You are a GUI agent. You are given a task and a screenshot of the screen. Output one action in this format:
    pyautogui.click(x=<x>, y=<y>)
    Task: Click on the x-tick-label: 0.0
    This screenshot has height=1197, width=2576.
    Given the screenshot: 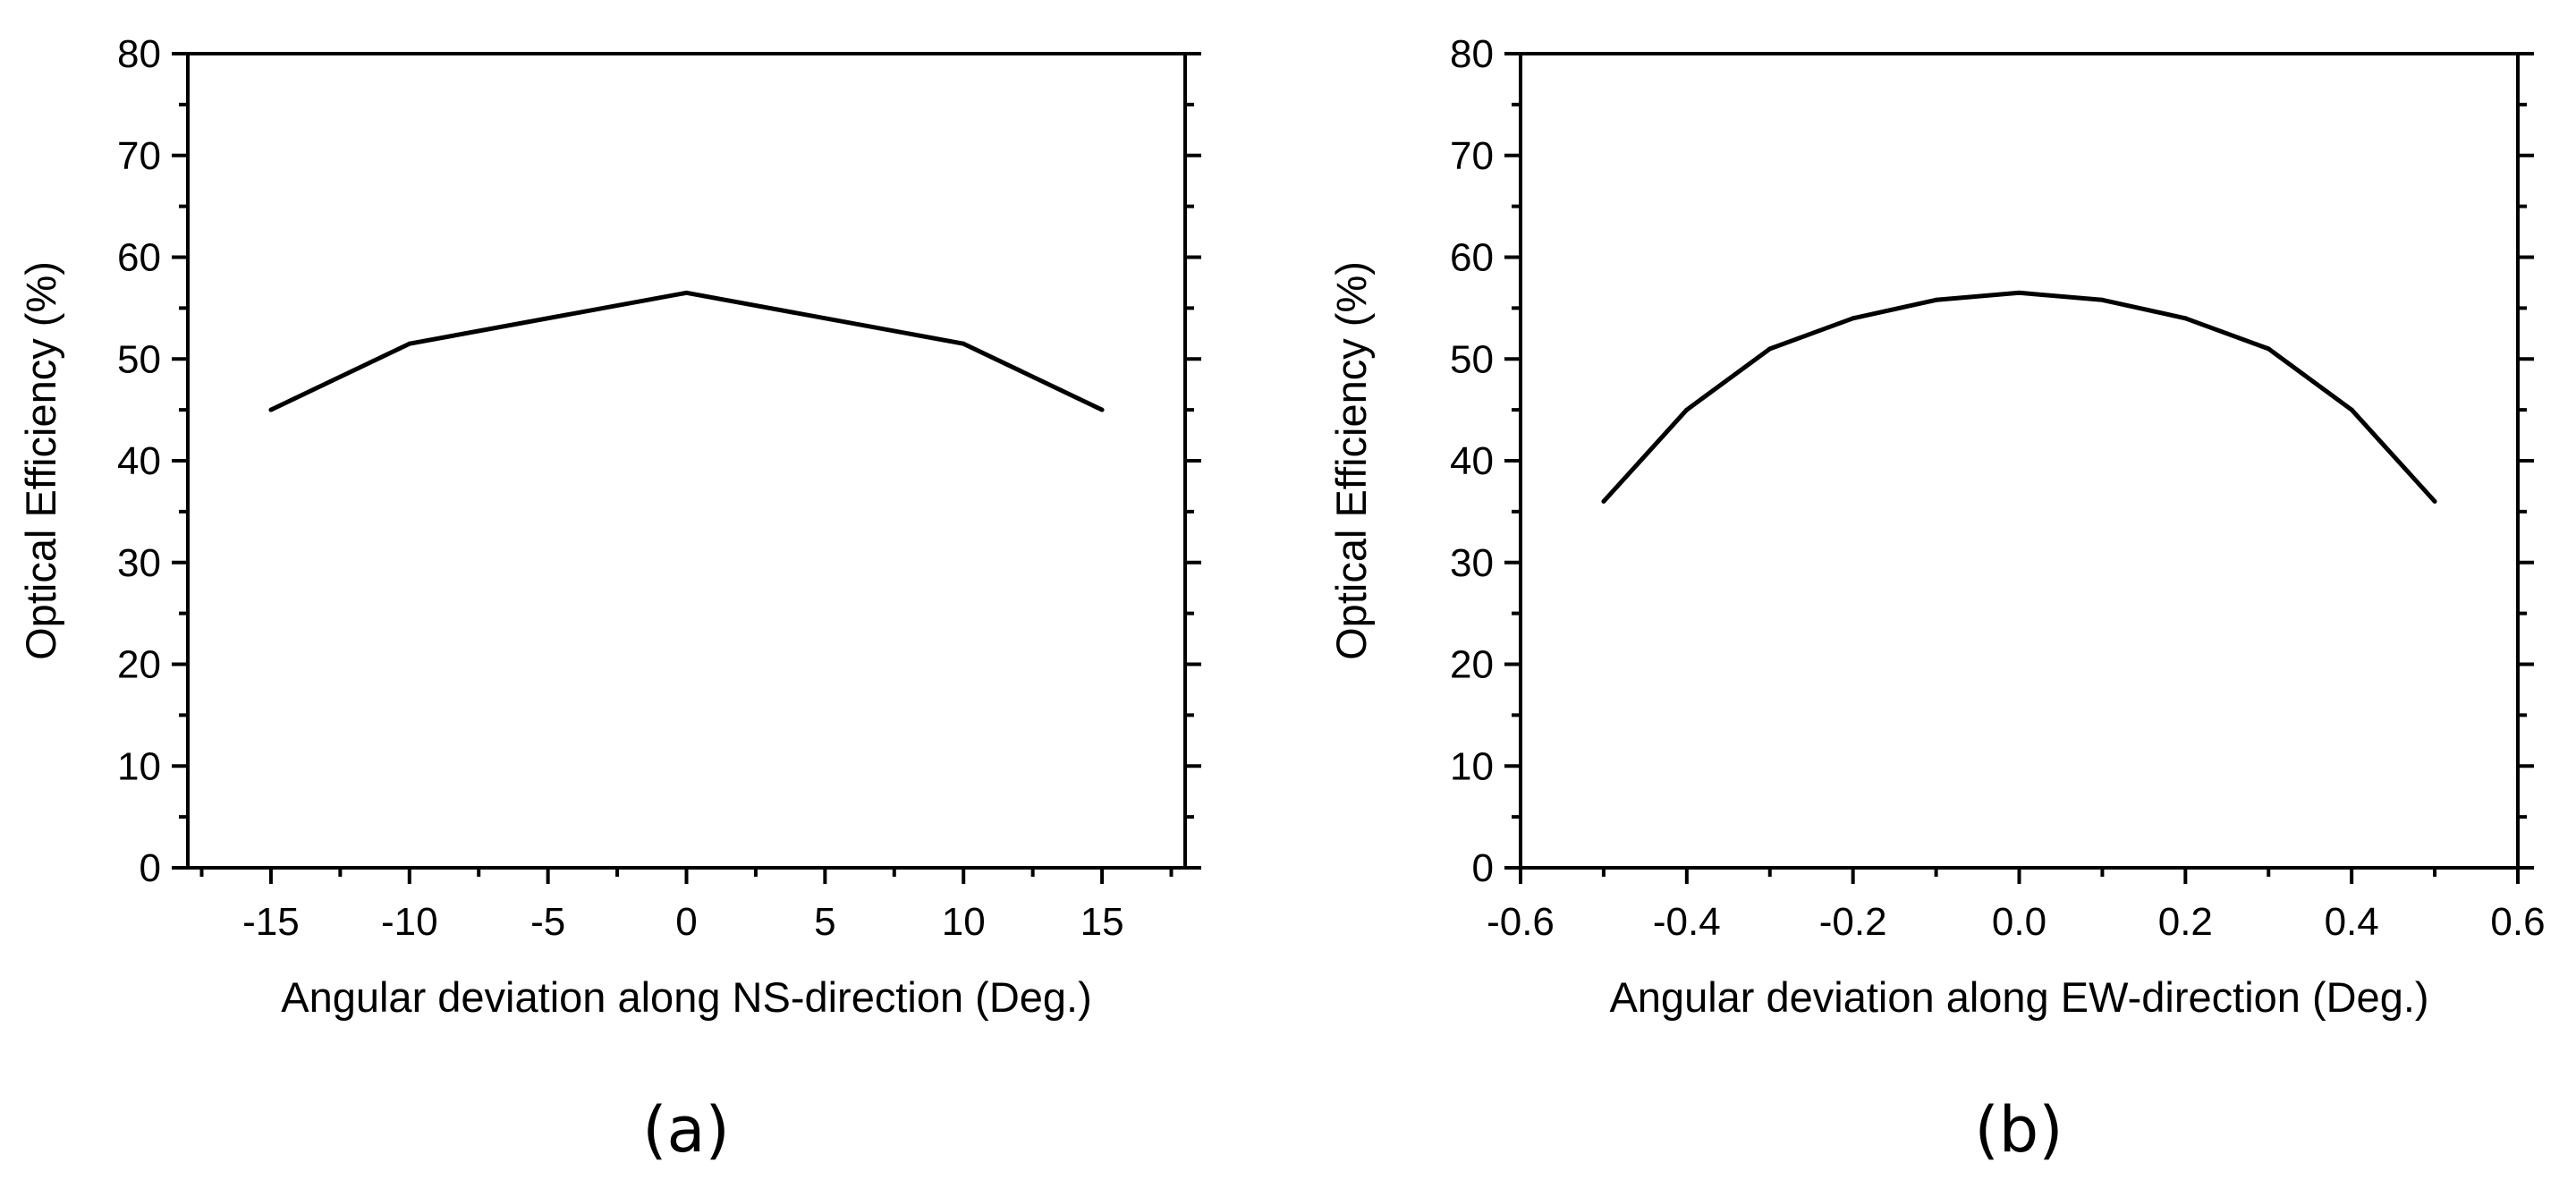 What is the action you would take?
    pyautogui.click(x=2019, y=922)
    